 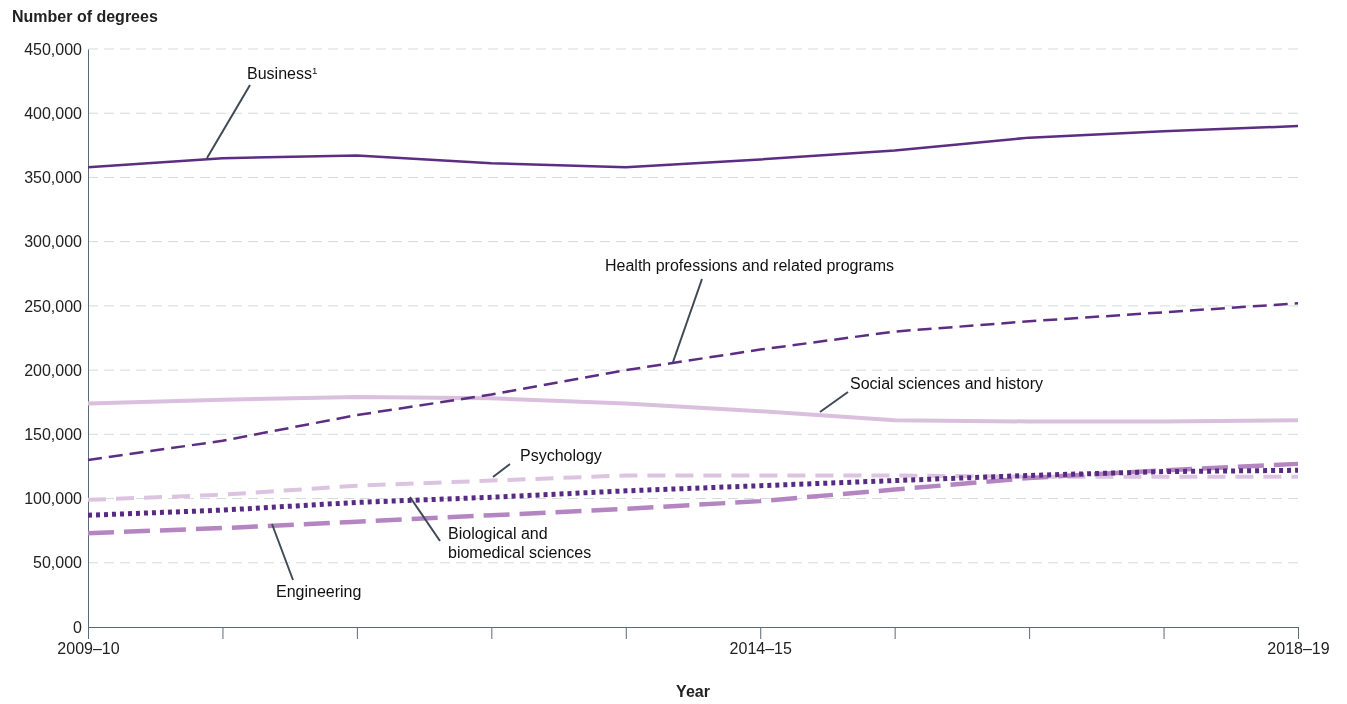 I want to click on y-tick-label: 400,000, so click(x=53, y=113).